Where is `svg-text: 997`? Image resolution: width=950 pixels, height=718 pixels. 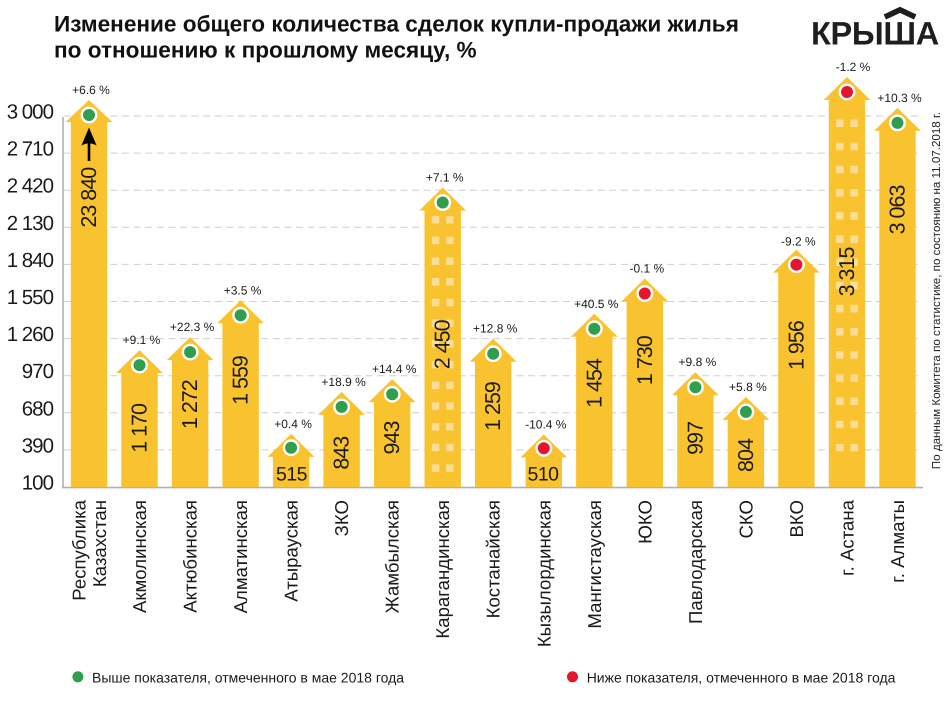 svg-text: 997 is located at coordinates (695, 438).